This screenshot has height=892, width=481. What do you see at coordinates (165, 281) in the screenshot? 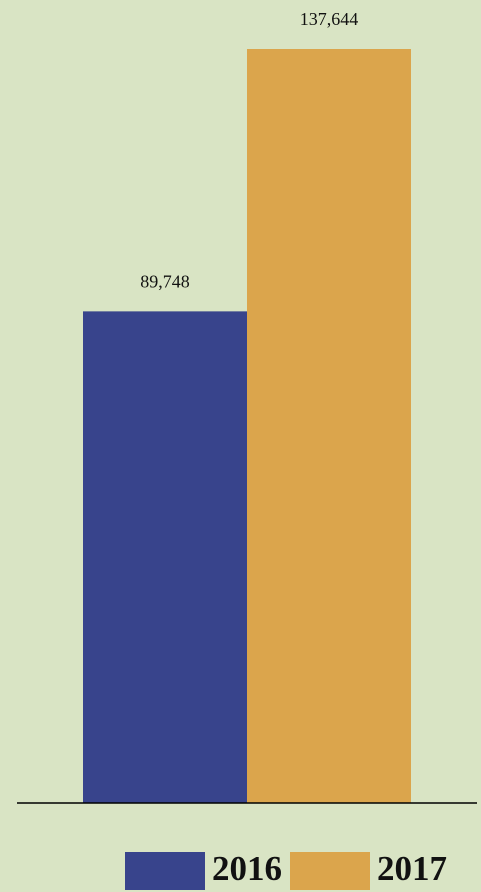
I see `value-label: 89,748` at bounding box center [165, 281].